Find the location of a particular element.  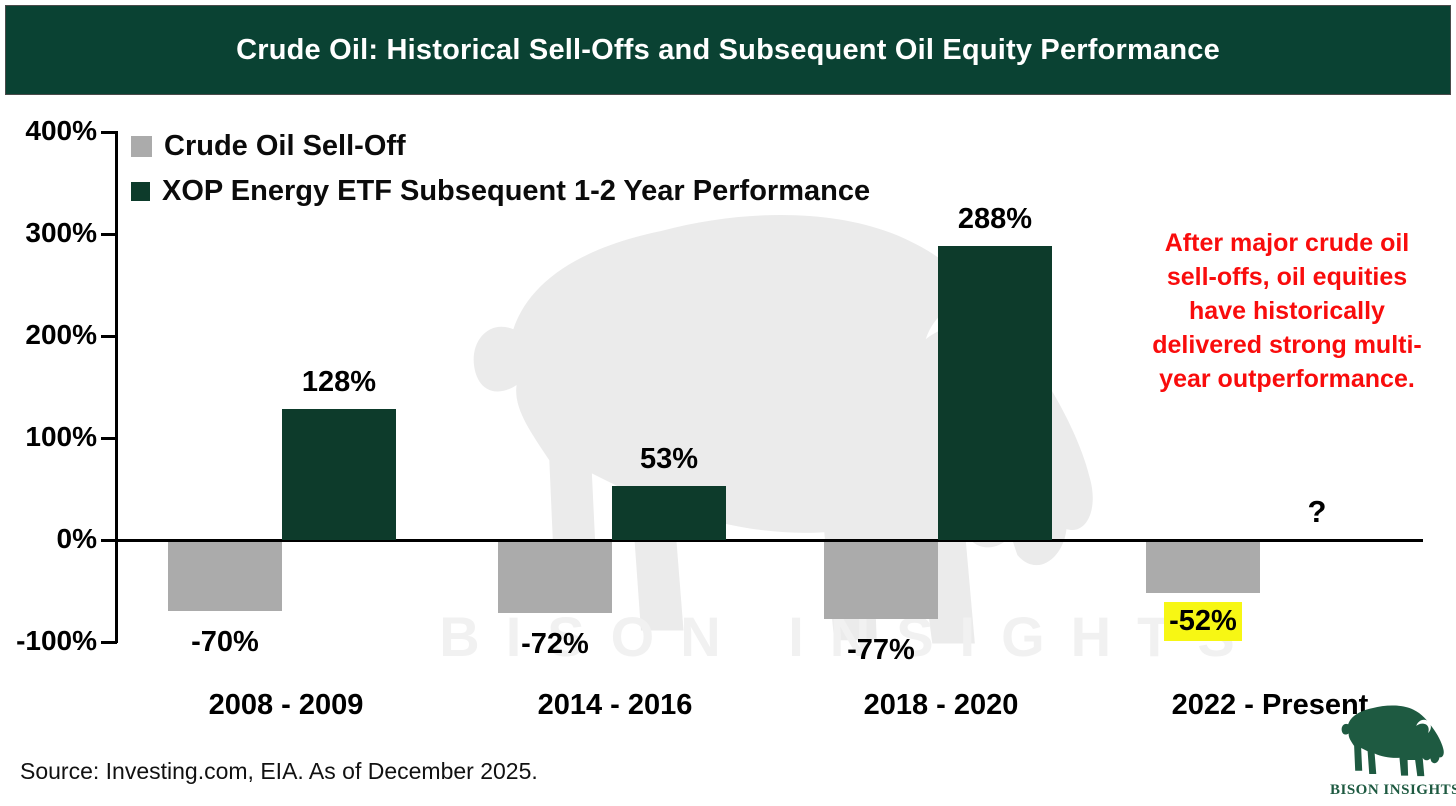

legend-item-crude-oil-selloff: Crude Oil Sell-Off is located at coordinates (500, 146).